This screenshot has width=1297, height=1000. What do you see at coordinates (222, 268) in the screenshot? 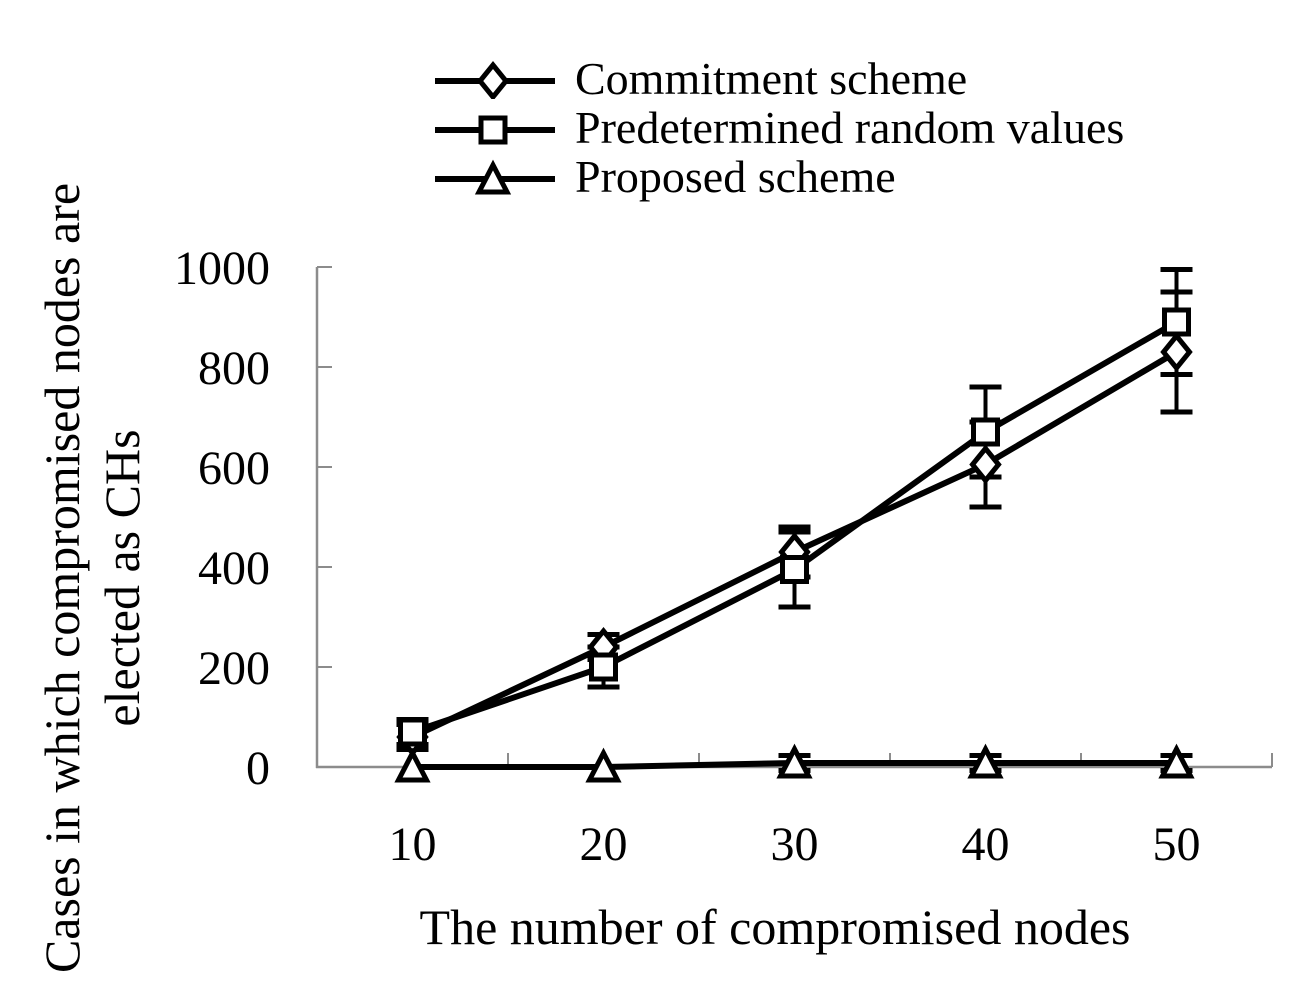
I see `y-tick-label: 1000` at bounding box center [222, 268].